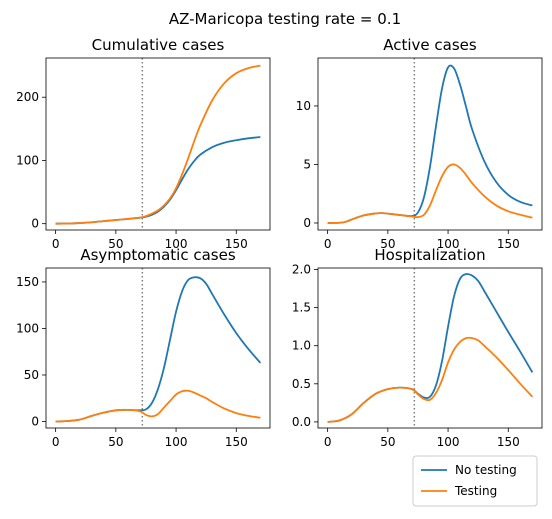 The width and height of the screenshot is (552, 519). Describe the element at coordinates (430, 45) in the screenshot. I see `subplot-title-active-cases: Active cases` at that location.